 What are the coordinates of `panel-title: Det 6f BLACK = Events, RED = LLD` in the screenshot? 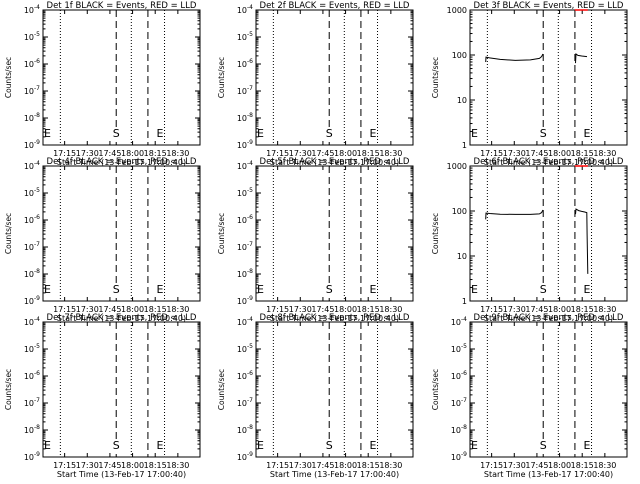 It's located at (549, 162).